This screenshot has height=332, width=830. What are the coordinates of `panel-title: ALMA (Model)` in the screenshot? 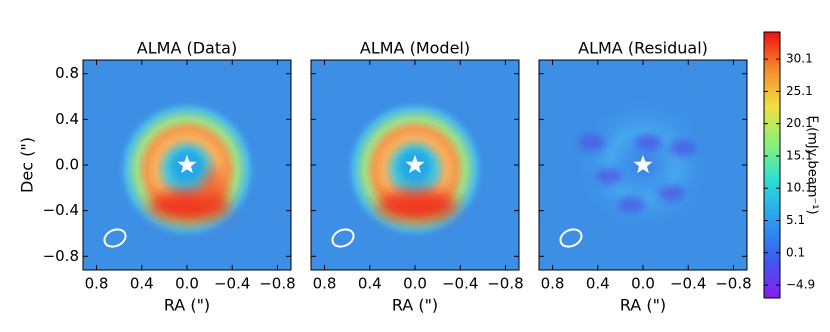 It's located at (415, 48).